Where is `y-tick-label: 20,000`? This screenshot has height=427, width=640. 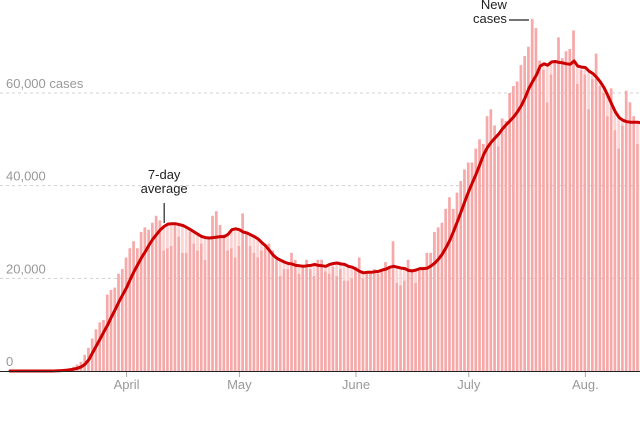
y-tick-label: 20,000 is located at coordinates (26, 268).